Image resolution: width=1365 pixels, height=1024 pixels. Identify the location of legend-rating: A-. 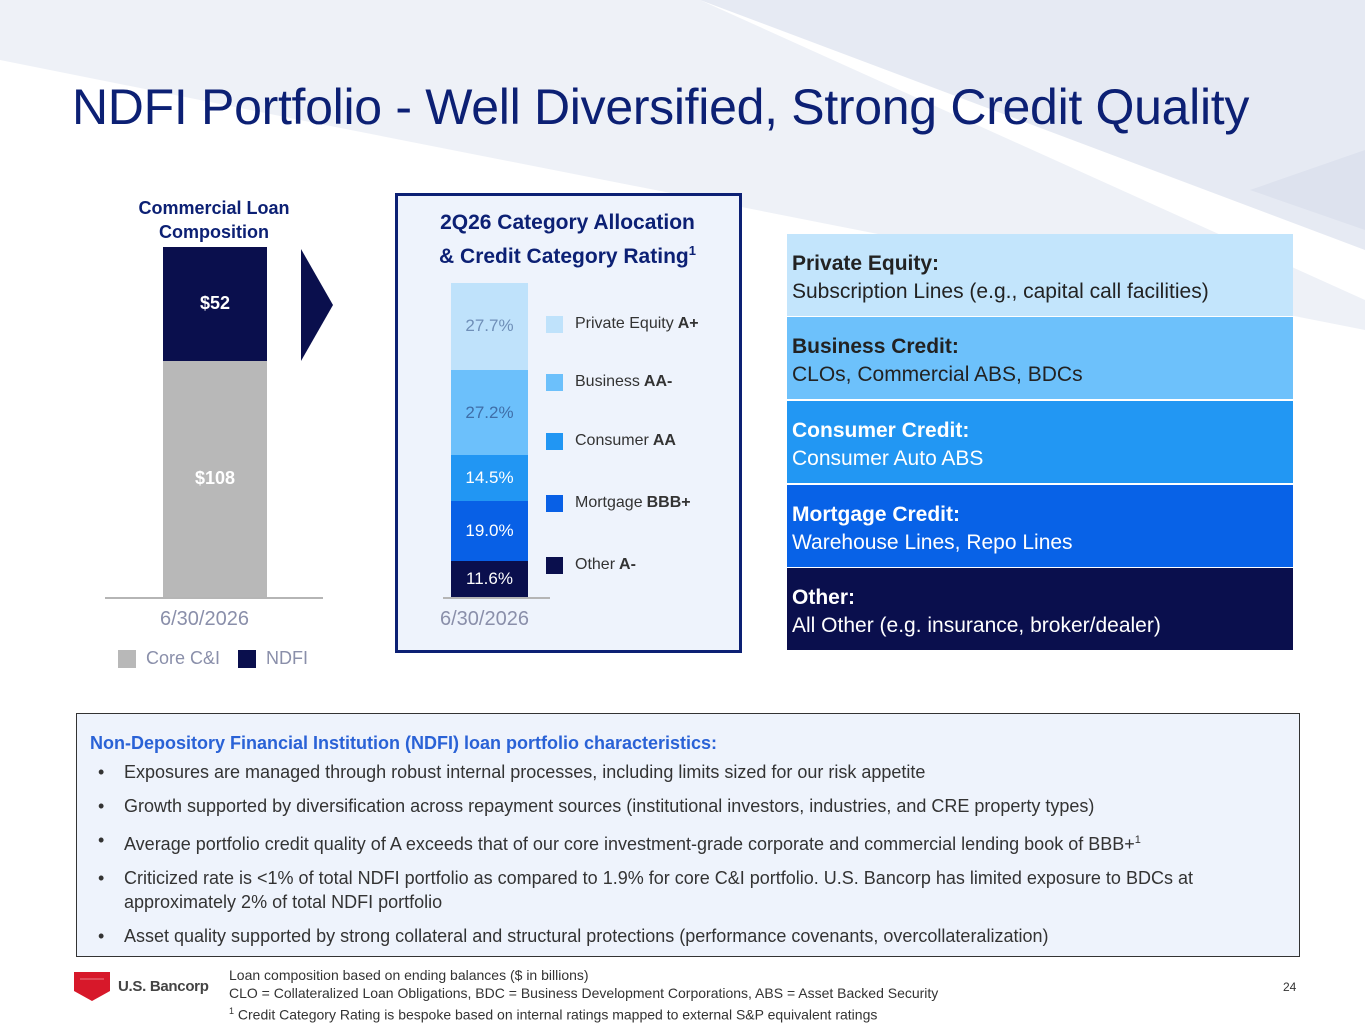
(627, 564).